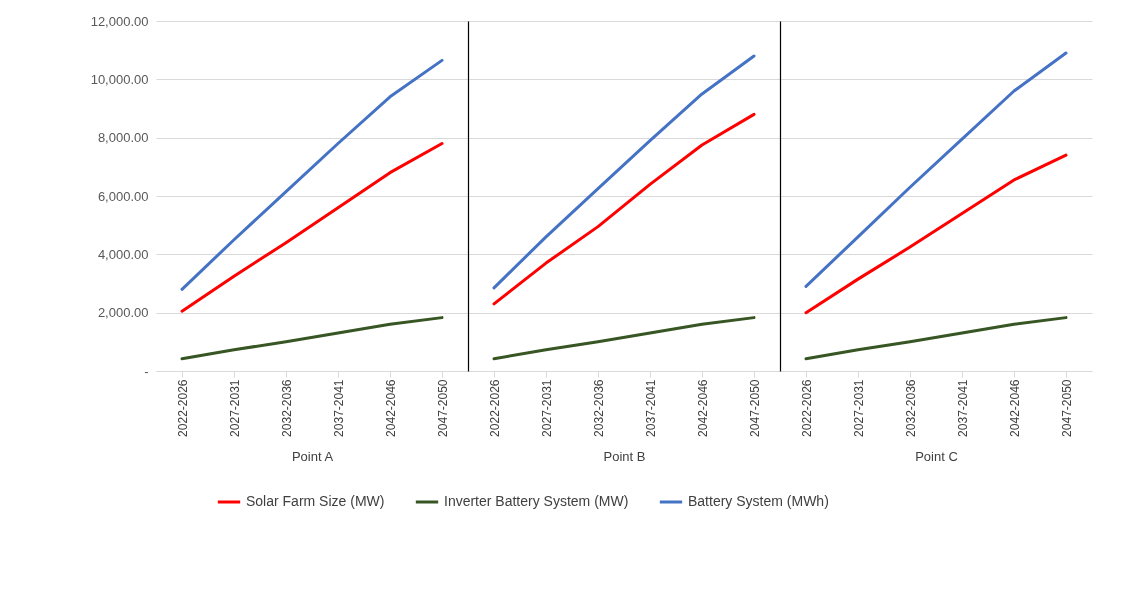  Describe the element at coordinates (123, 196) in the screenshot. I see `y-tick-label: 6,000.00` at that location.